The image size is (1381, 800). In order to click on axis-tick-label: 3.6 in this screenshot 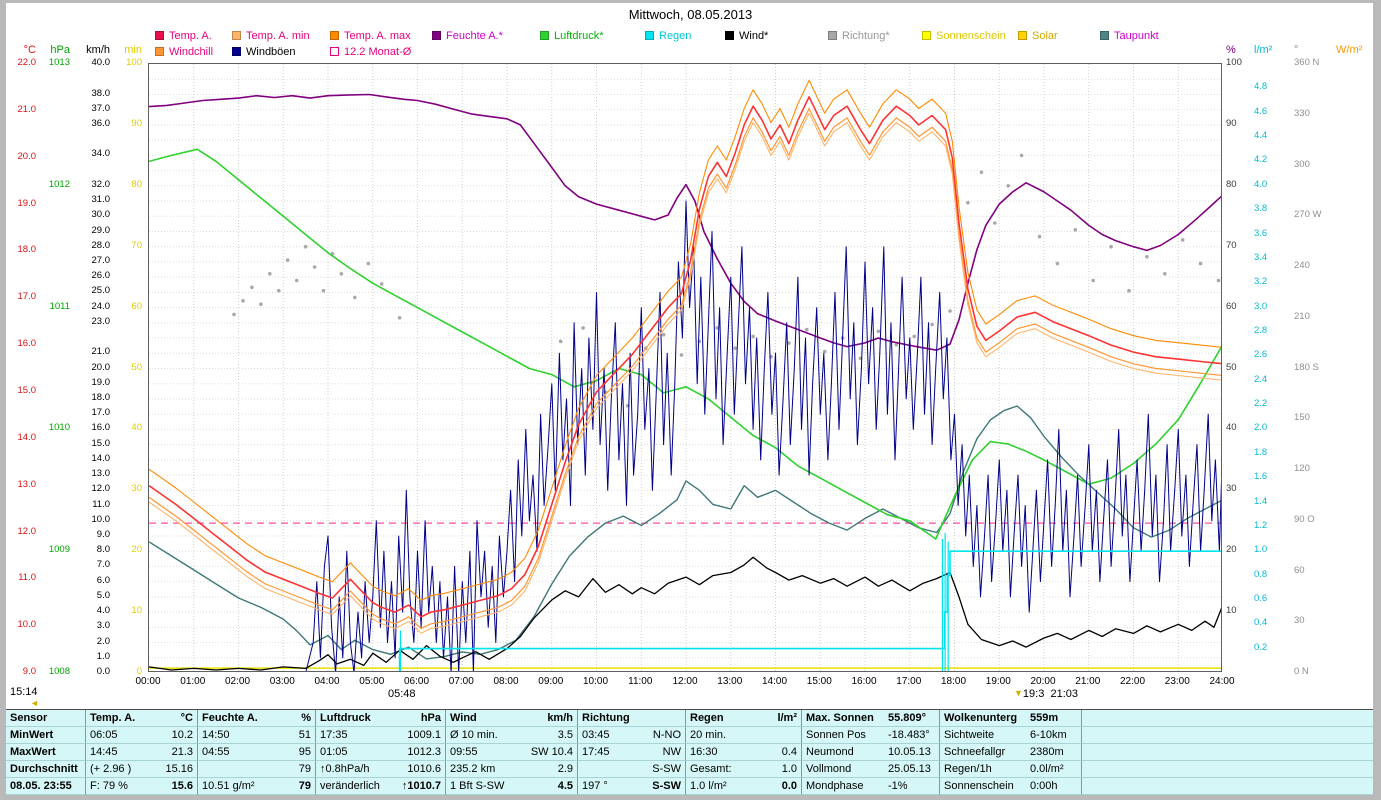, I will do `click(1261, 233)`.